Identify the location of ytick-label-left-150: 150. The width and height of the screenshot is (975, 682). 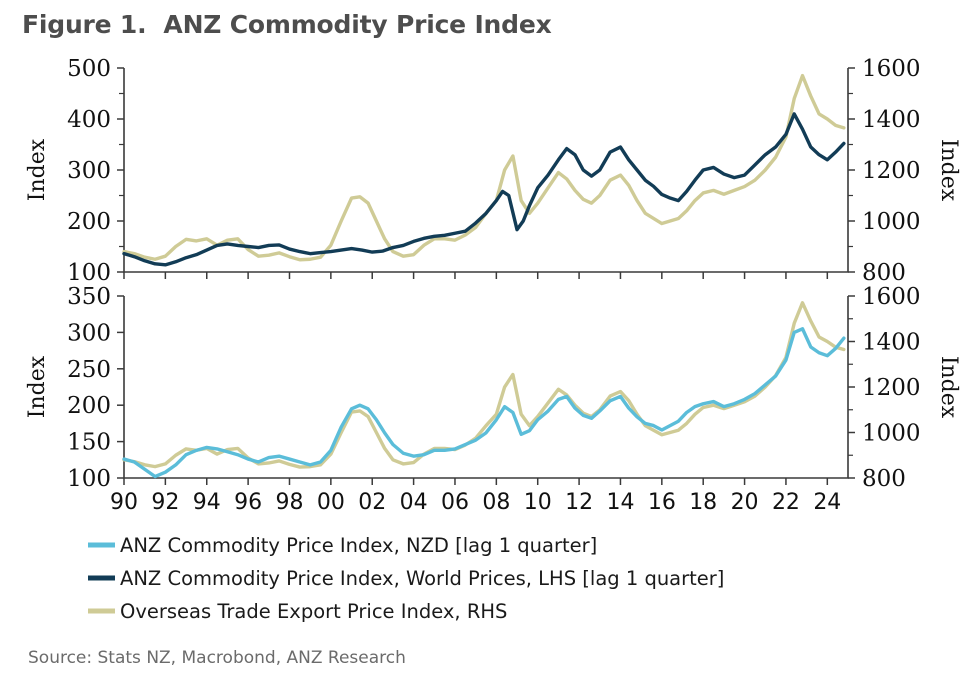
(89, 443).